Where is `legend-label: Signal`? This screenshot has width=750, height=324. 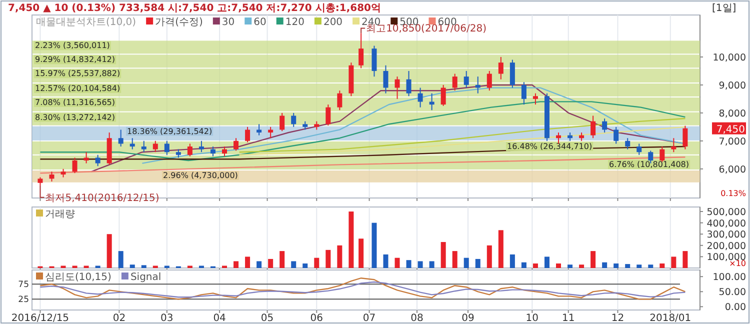
legend-label: Signal is located at coordinates (146, 277).